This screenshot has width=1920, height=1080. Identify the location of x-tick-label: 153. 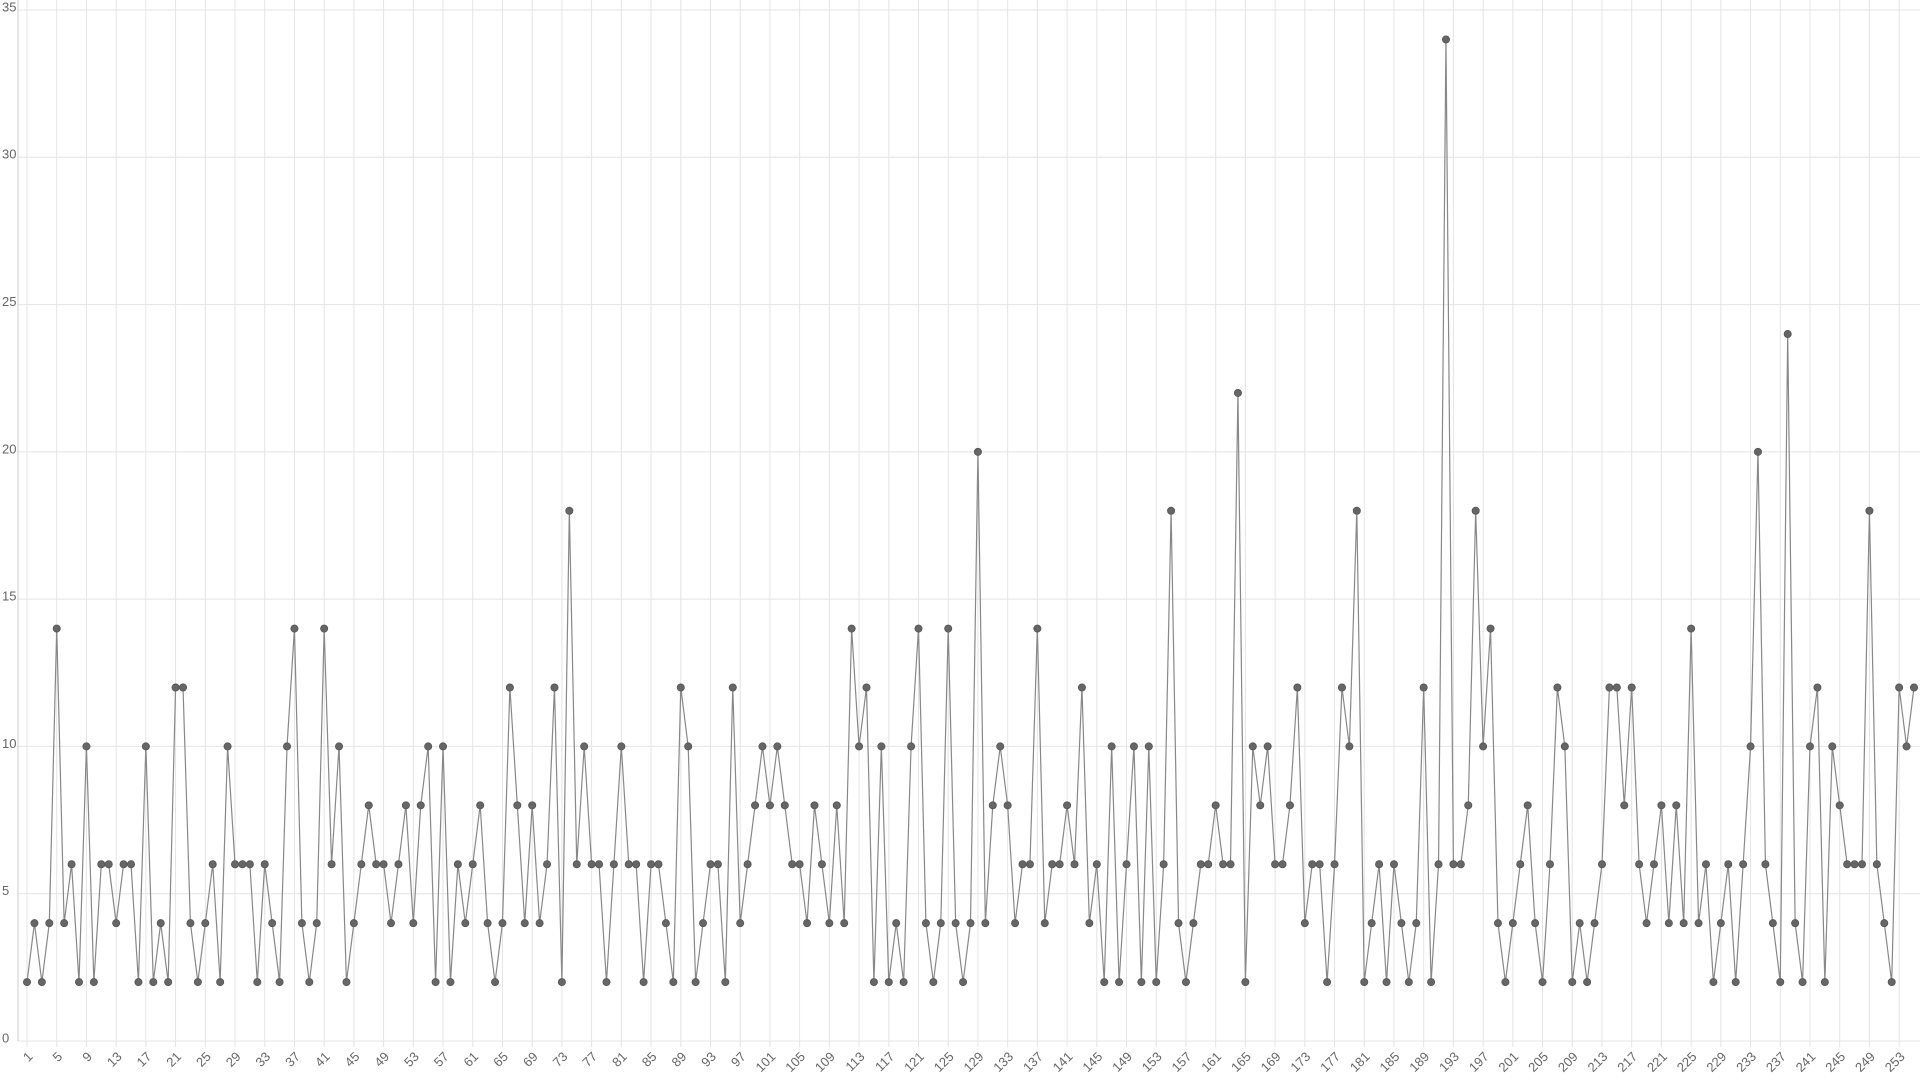
(1152, 1062).